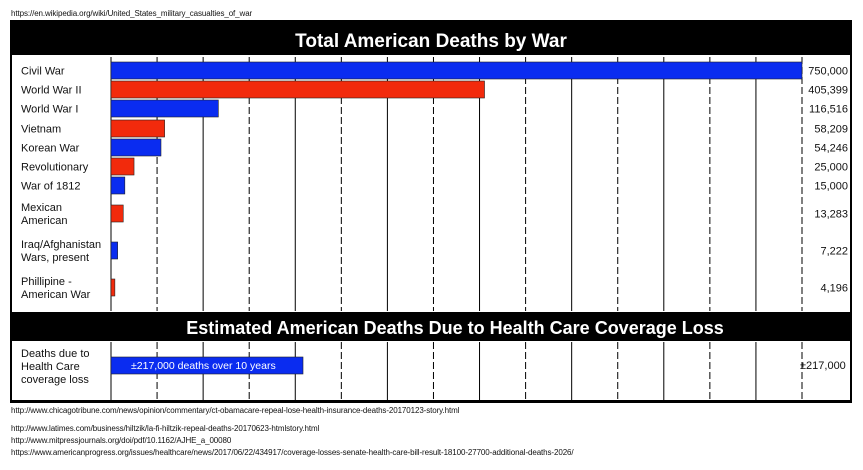 The image size is (863, 470). Describe the element at coordinates (834, 289) in the screenshot. I see `value-label-9: 4,196` at that location.